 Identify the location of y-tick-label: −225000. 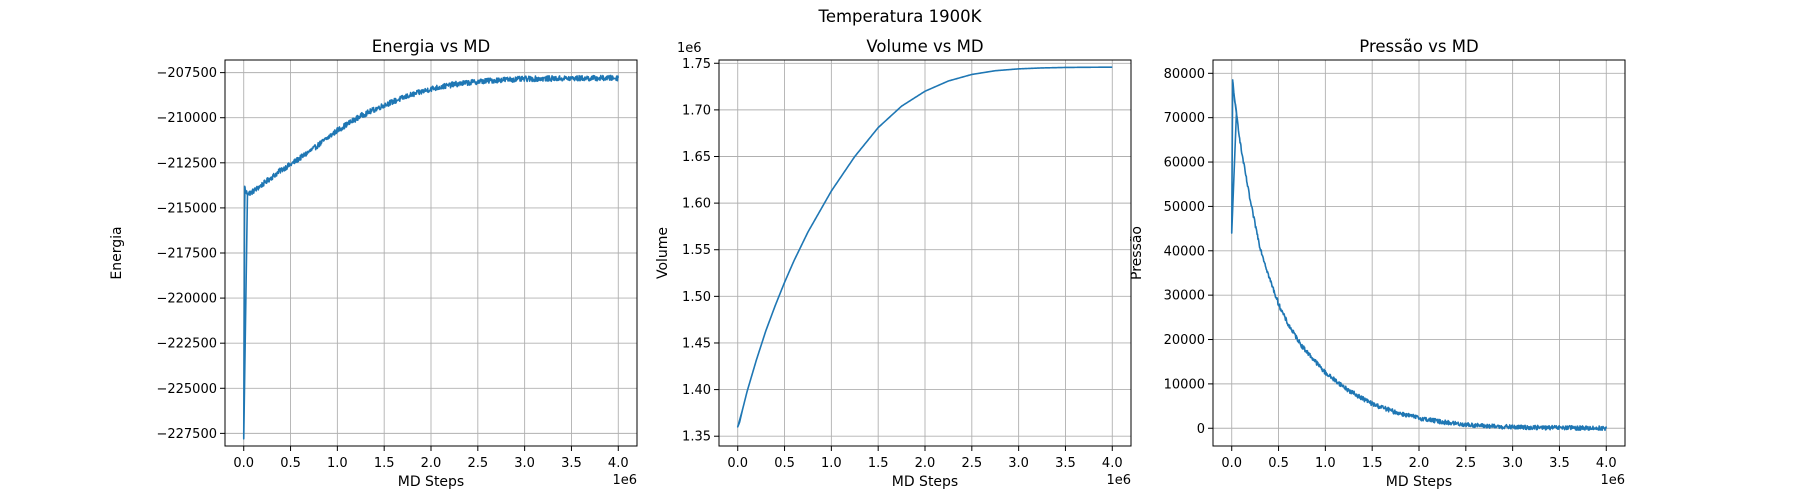
(186, 389).